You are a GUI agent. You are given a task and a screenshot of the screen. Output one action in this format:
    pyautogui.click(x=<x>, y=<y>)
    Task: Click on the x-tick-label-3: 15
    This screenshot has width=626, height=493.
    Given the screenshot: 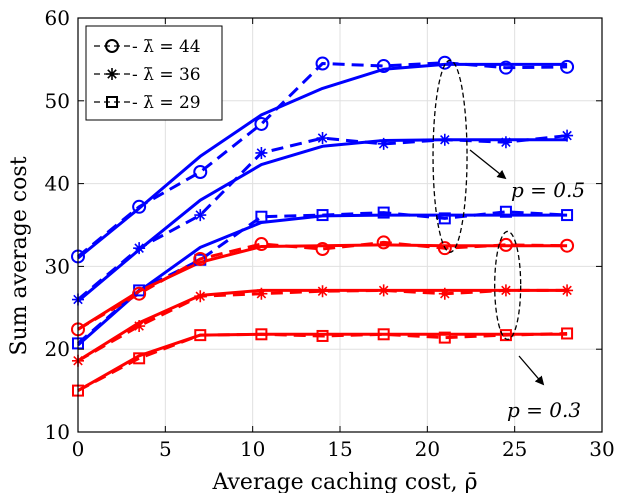 What is the action you would take?
    pyautogui.click(x=339, y=449)
    